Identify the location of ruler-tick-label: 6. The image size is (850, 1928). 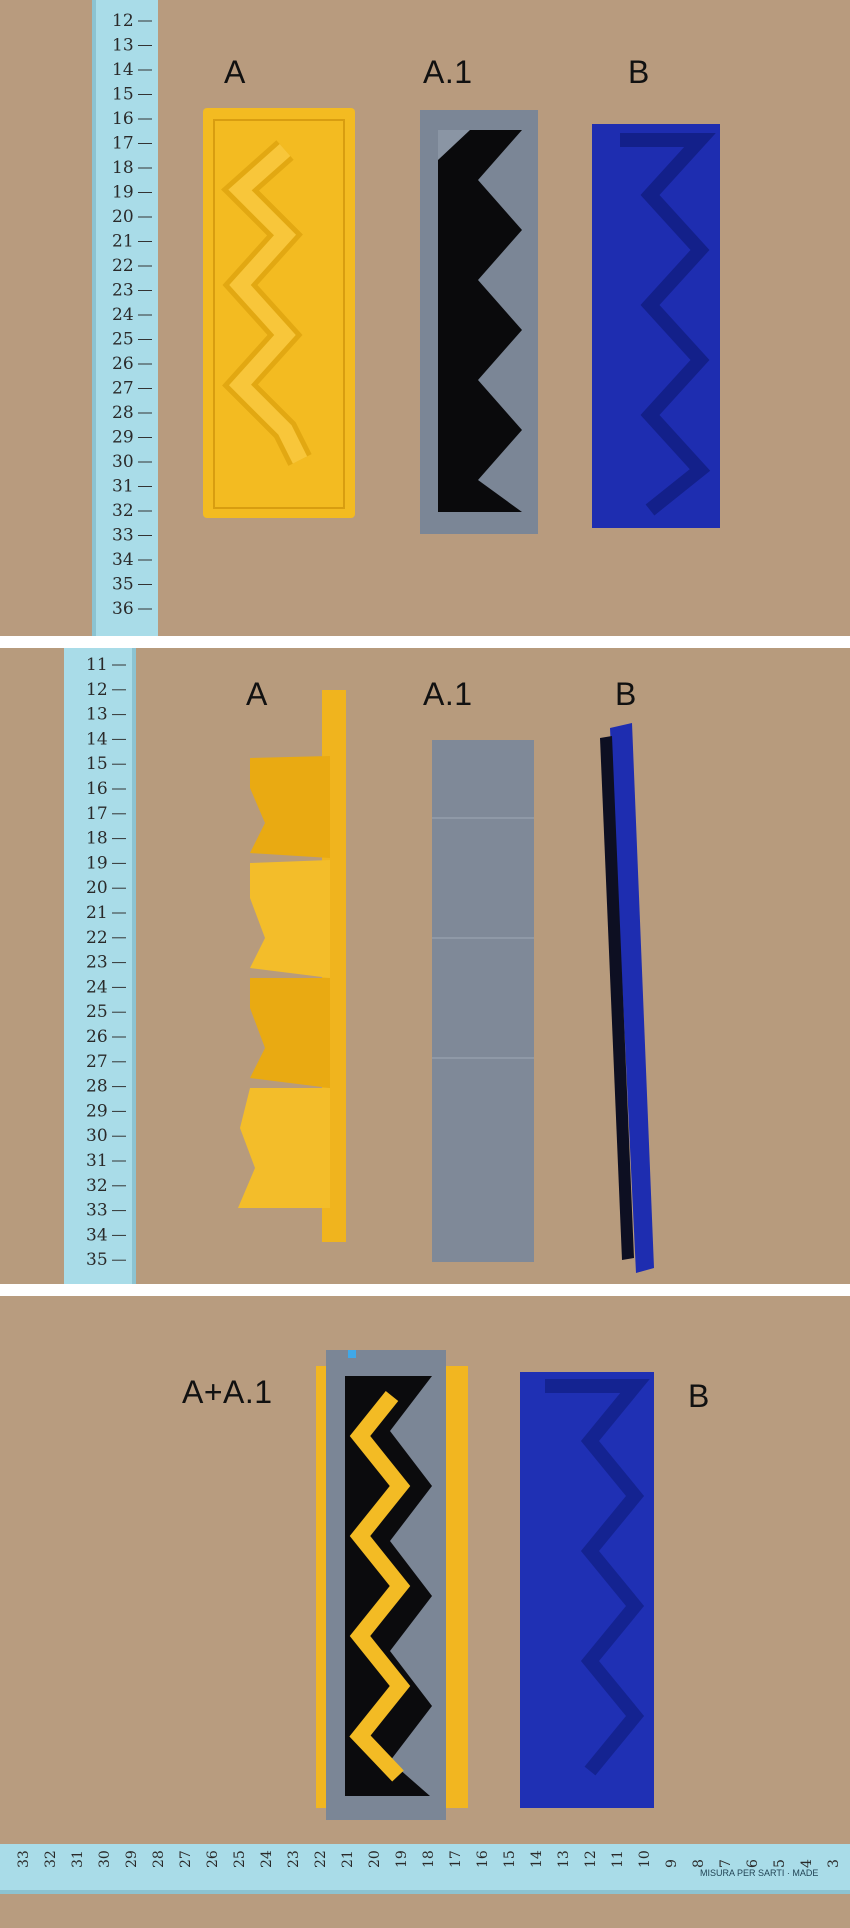
(753, 1863).